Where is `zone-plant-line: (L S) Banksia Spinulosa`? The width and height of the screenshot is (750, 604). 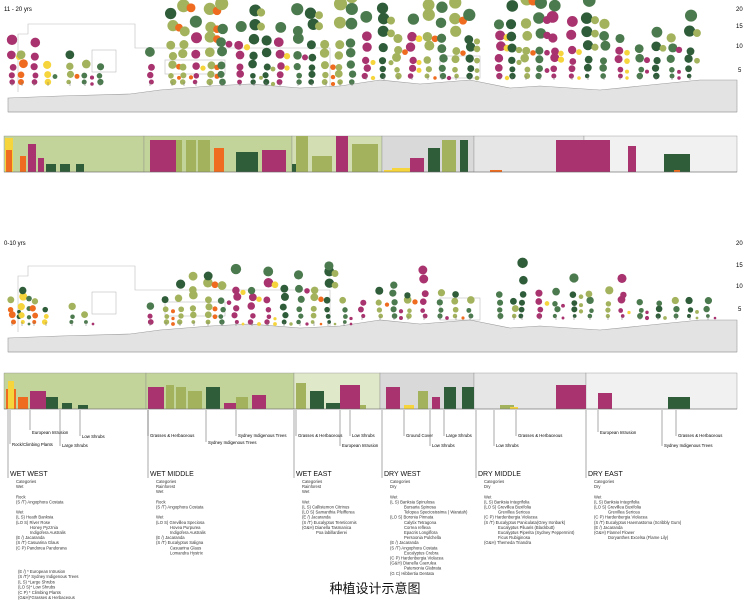 zone-plant-line: (L S) Banksia Spinulosa is located at coordinates (412, 501).